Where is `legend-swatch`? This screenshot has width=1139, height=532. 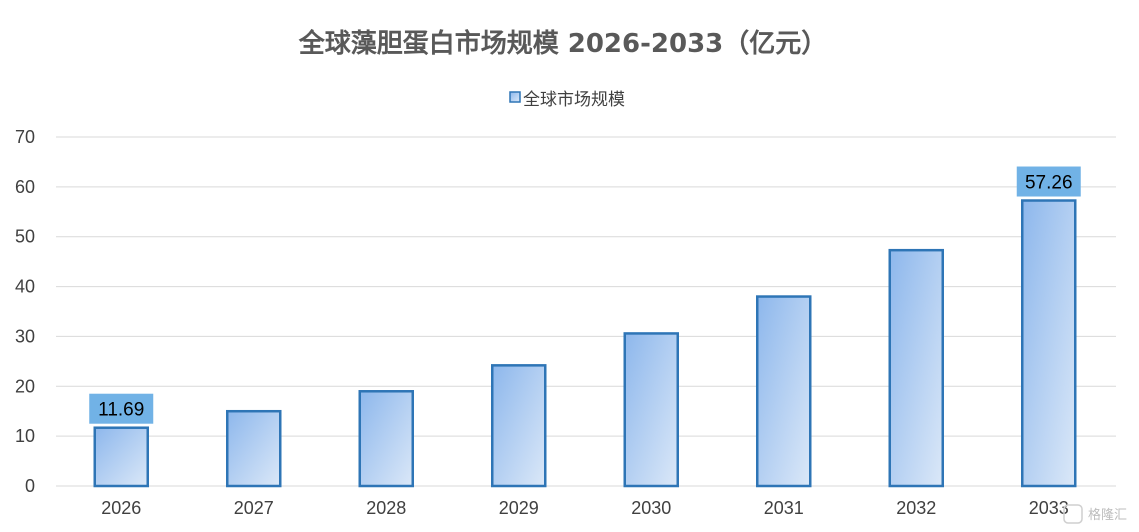
legend-swatch is located at coordinates (515, 97).